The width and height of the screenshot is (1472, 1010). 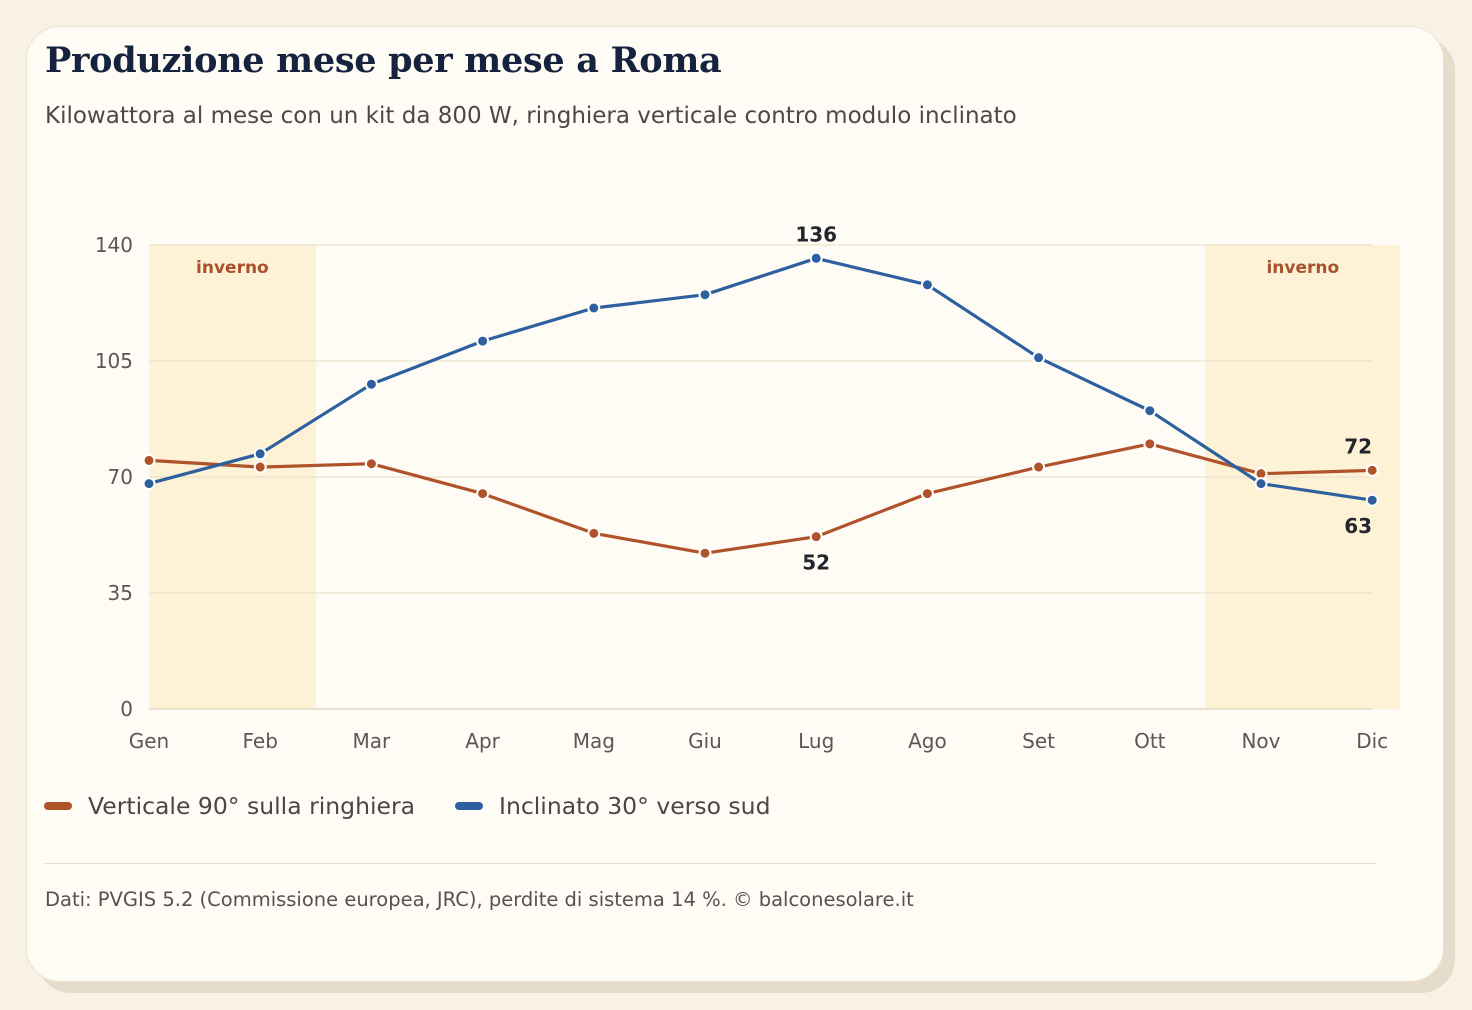 I want to click on series-1-point-ago, so click(x=927, y=494).